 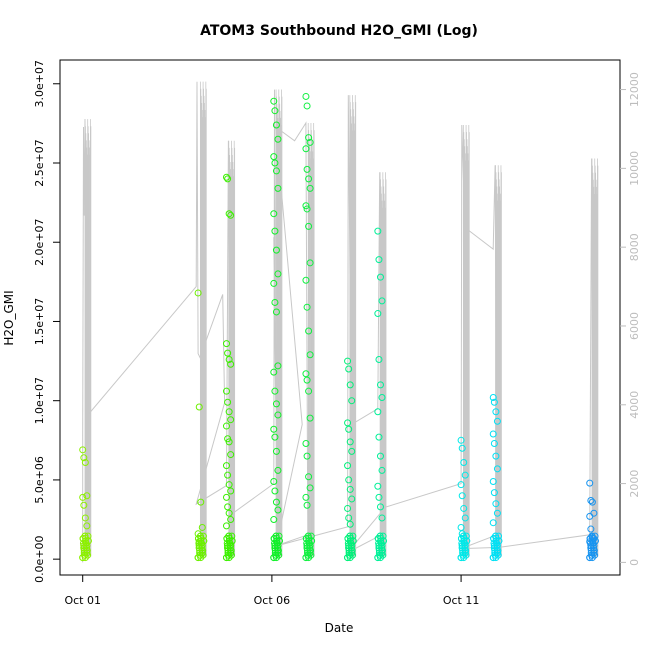 What do you see at coordinates (39, 479) in the screenshot?
I see `y-tick-label: 5.0e+06` at bounding box center [39, 479].